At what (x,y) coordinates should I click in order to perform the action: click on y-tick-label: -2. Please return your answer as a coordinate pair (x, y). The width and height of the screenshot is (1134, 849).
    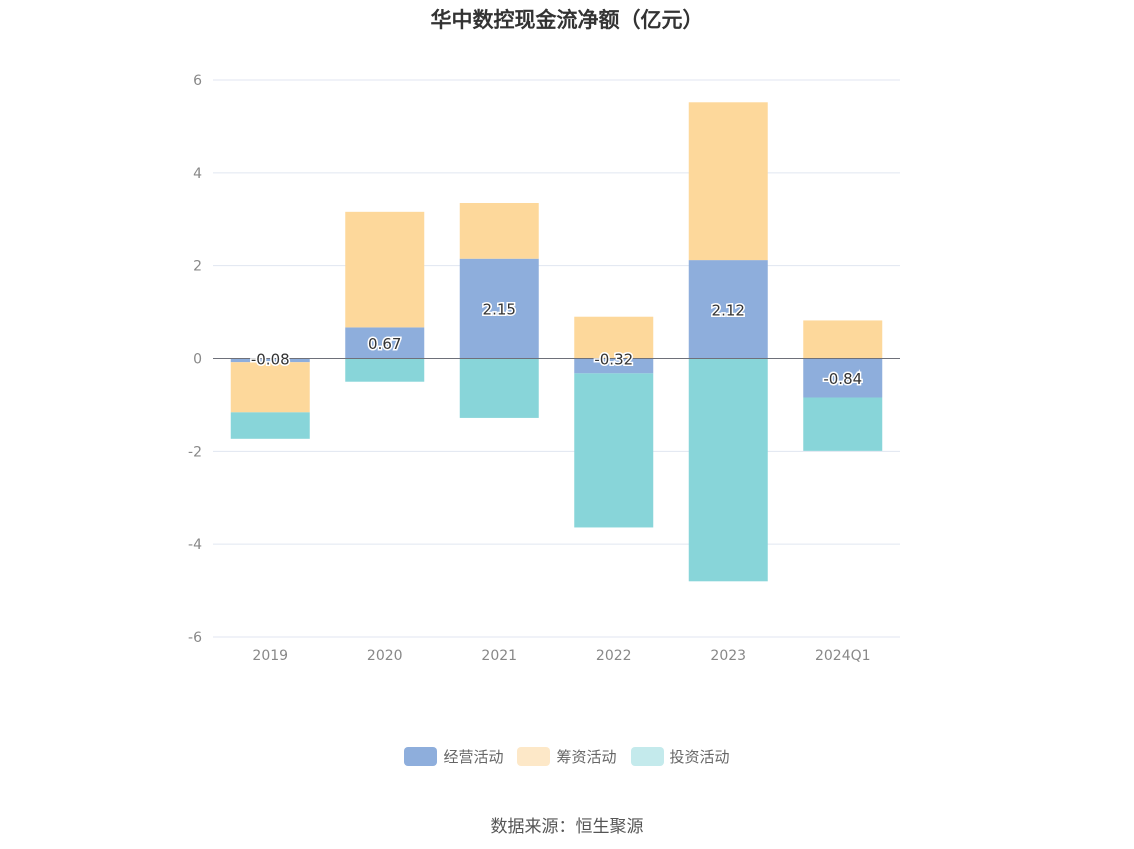
    Looking at the image, I should click on (195, 452).